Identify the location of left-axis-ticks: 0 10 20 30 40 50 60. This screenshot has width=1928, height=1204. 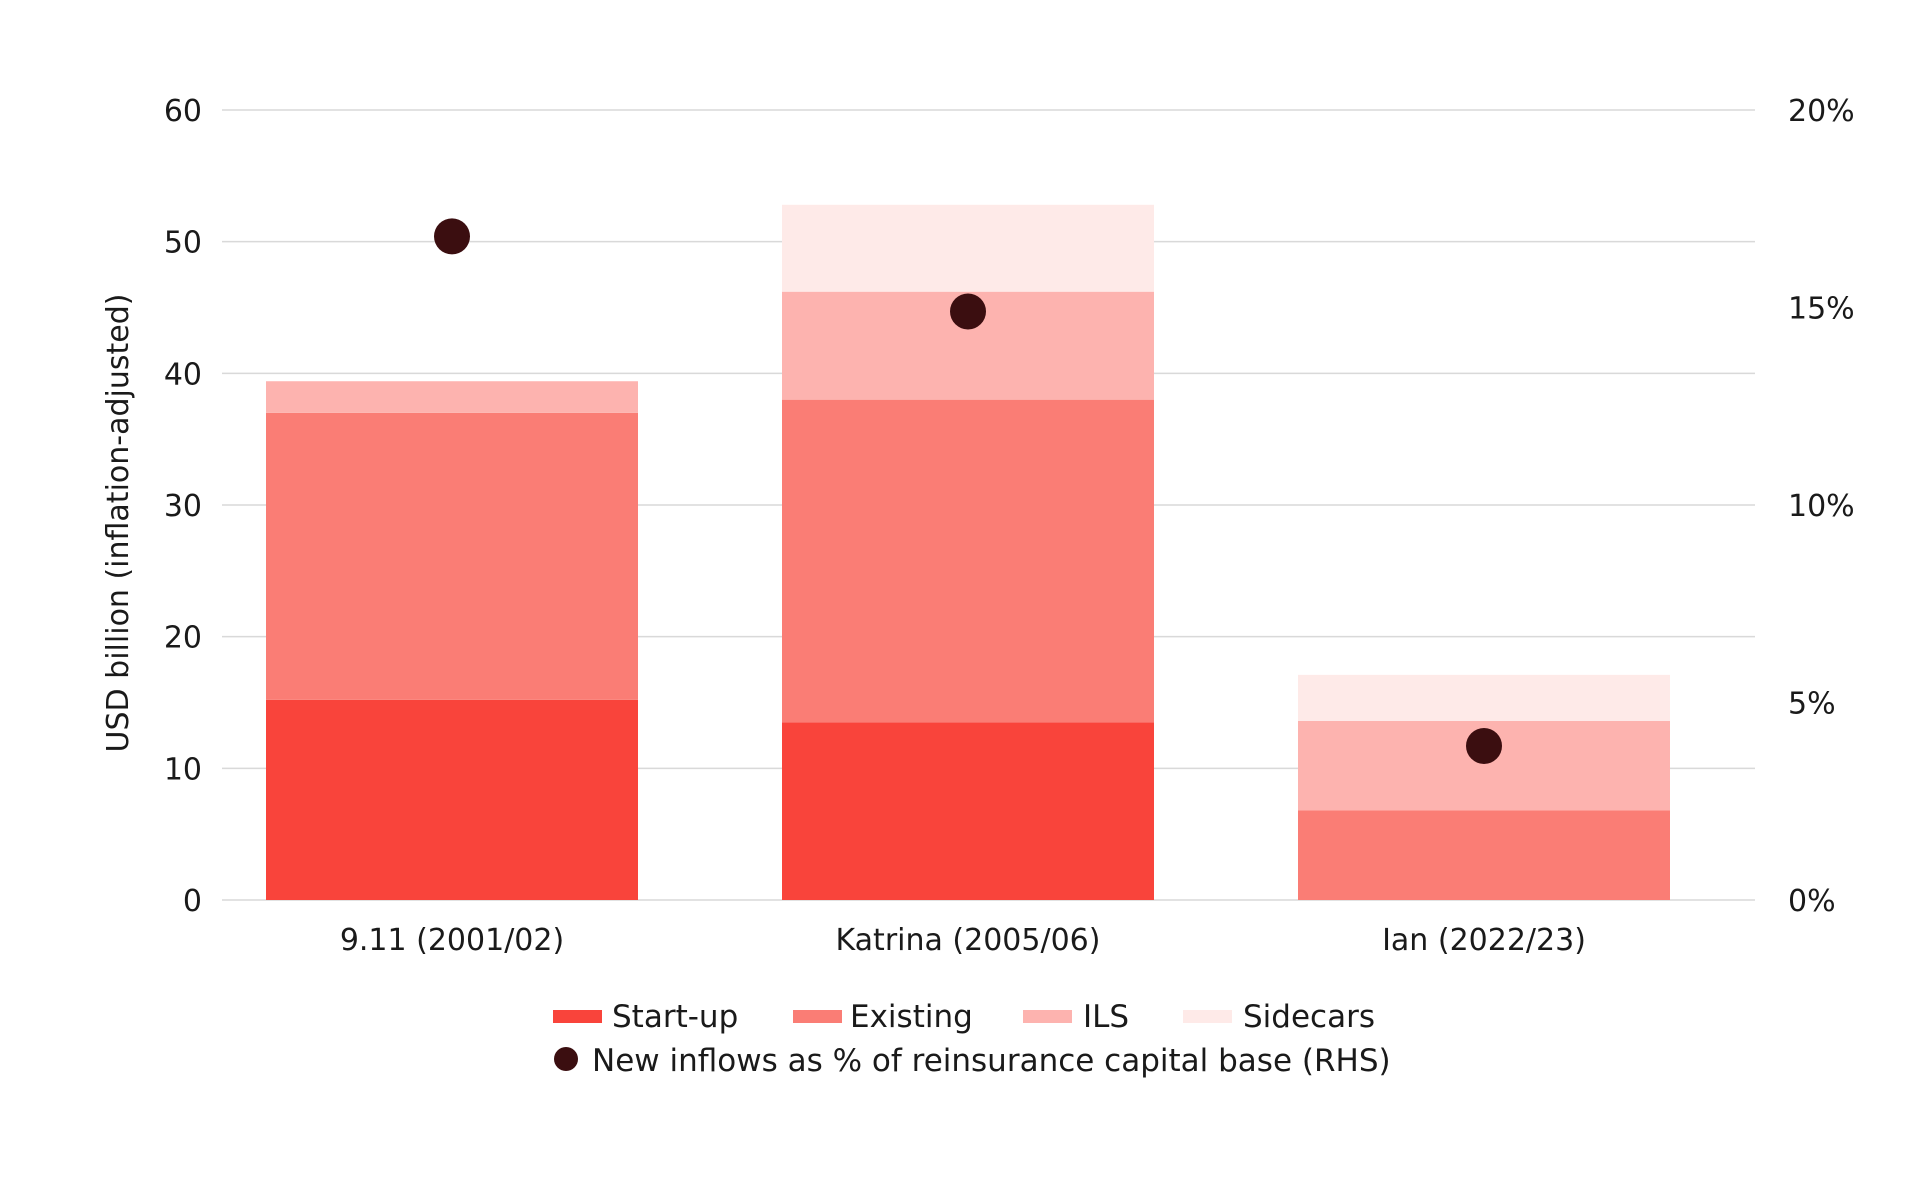
(183, 506).